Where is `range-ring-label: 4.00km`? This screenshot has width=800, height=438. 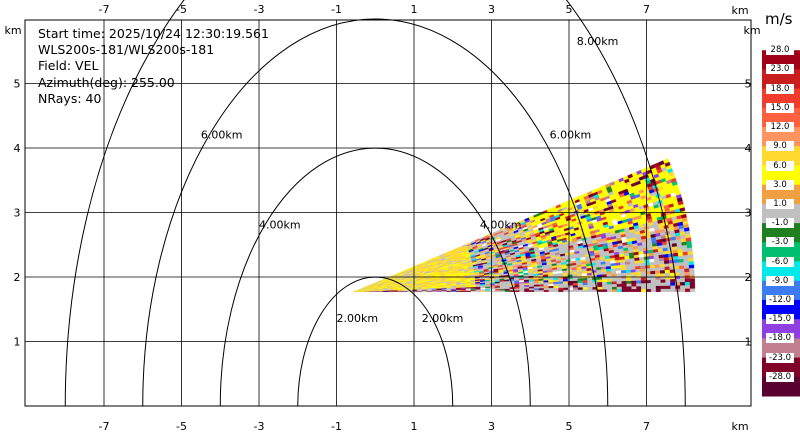 range-ring-label: 4.00km is located at coordinates (501, 225).